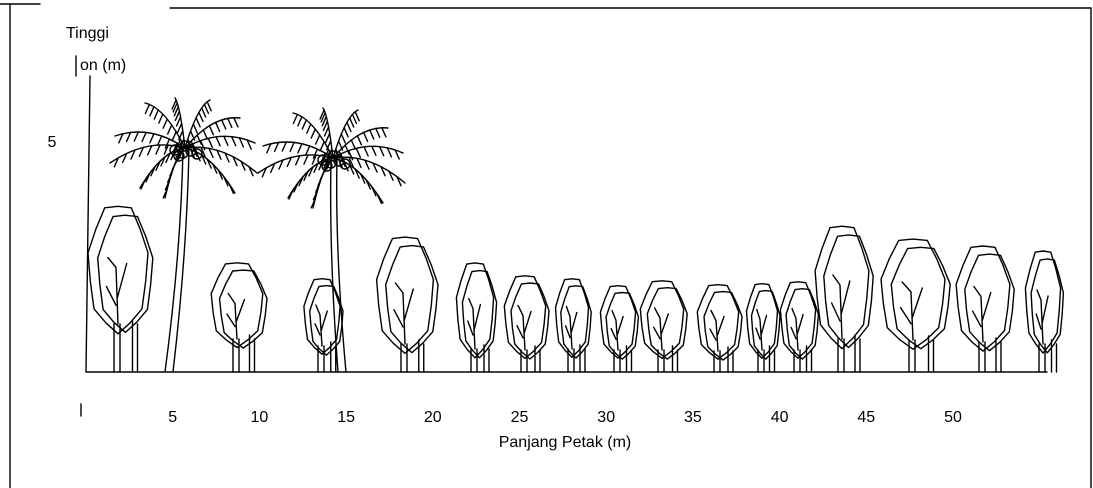 This screenshot has width=1093, height=488. I want to click on x-tick-label: 40, so click(780, 417).